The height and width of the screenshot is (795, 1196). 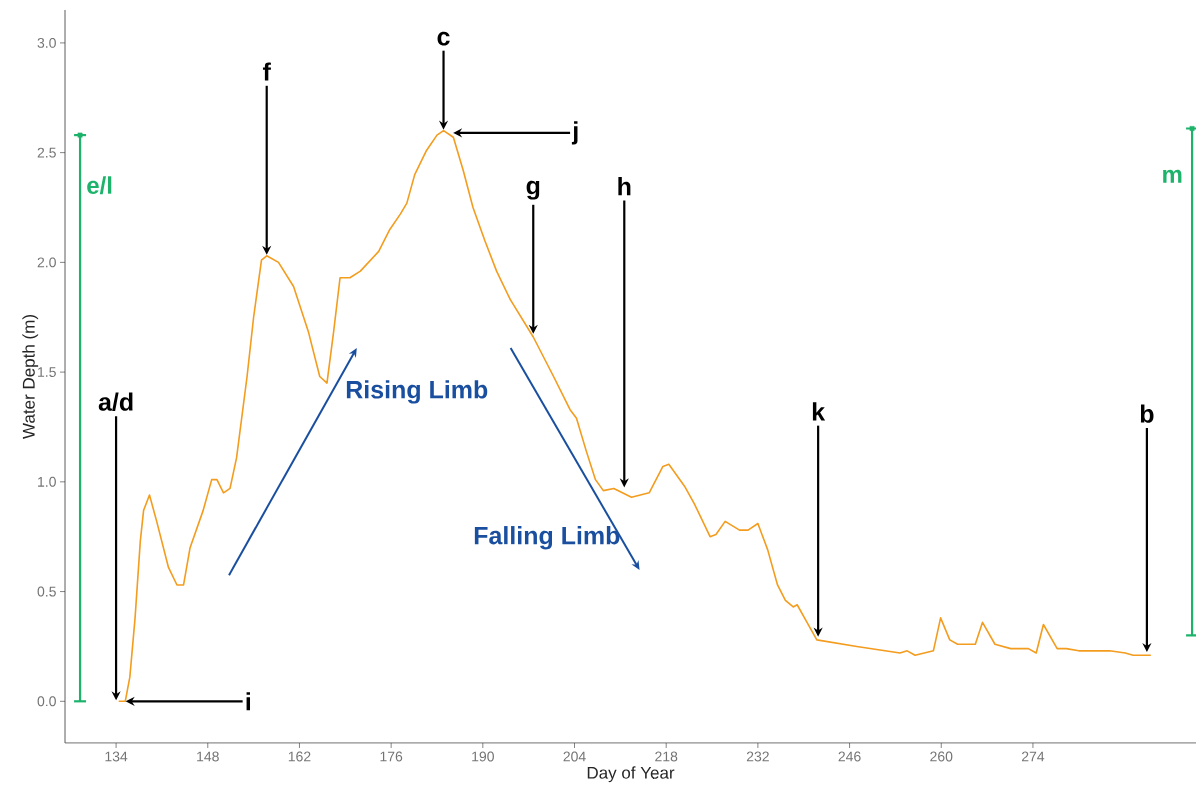 What do you see at coordinates (46, 262) in the screenshot?
I see `y-tick-label: 2.0` at bounding box center [46, 262].